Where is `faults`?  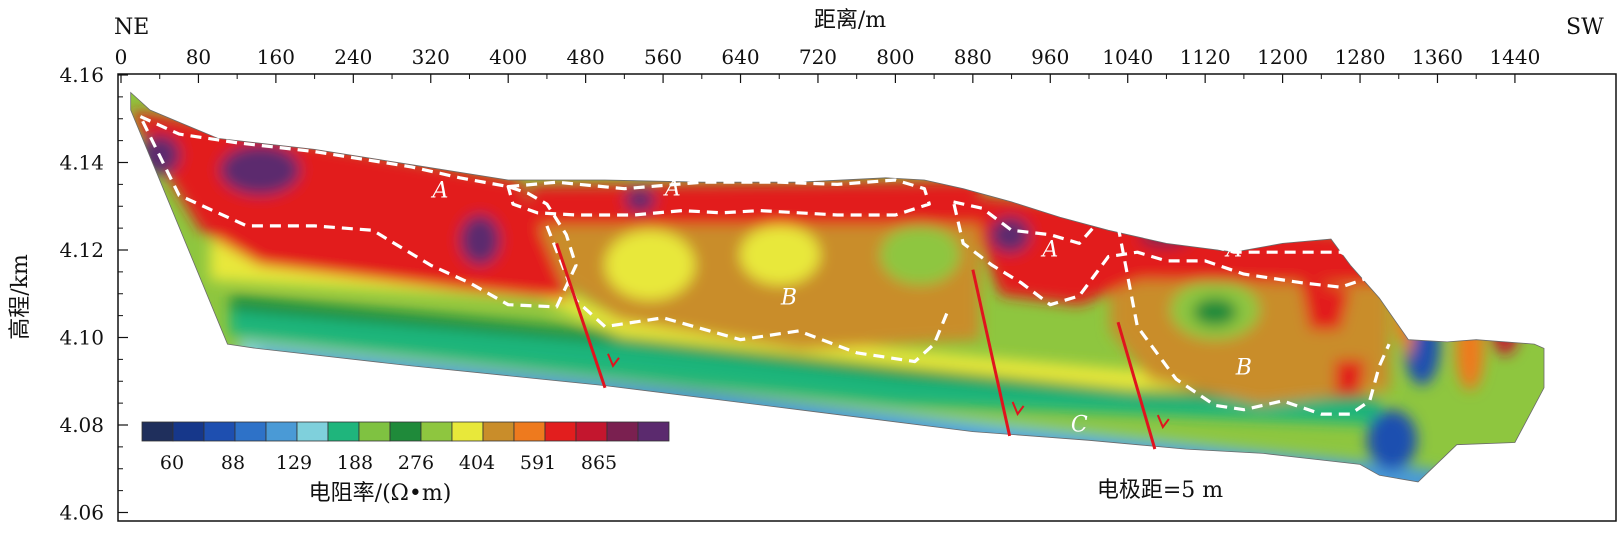 faults is located at coordinates (862, 346).